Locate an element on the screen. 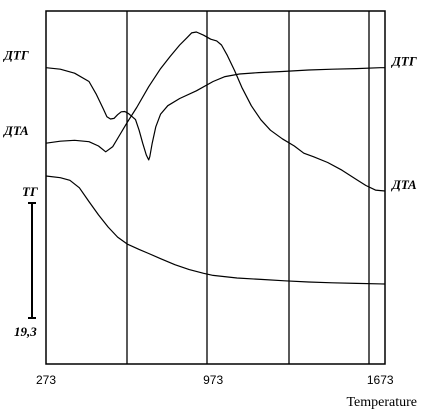 The height and width of the screenshot is (414, 425). series-left-label-1: ДТГ is located at coordinates (16, 55).